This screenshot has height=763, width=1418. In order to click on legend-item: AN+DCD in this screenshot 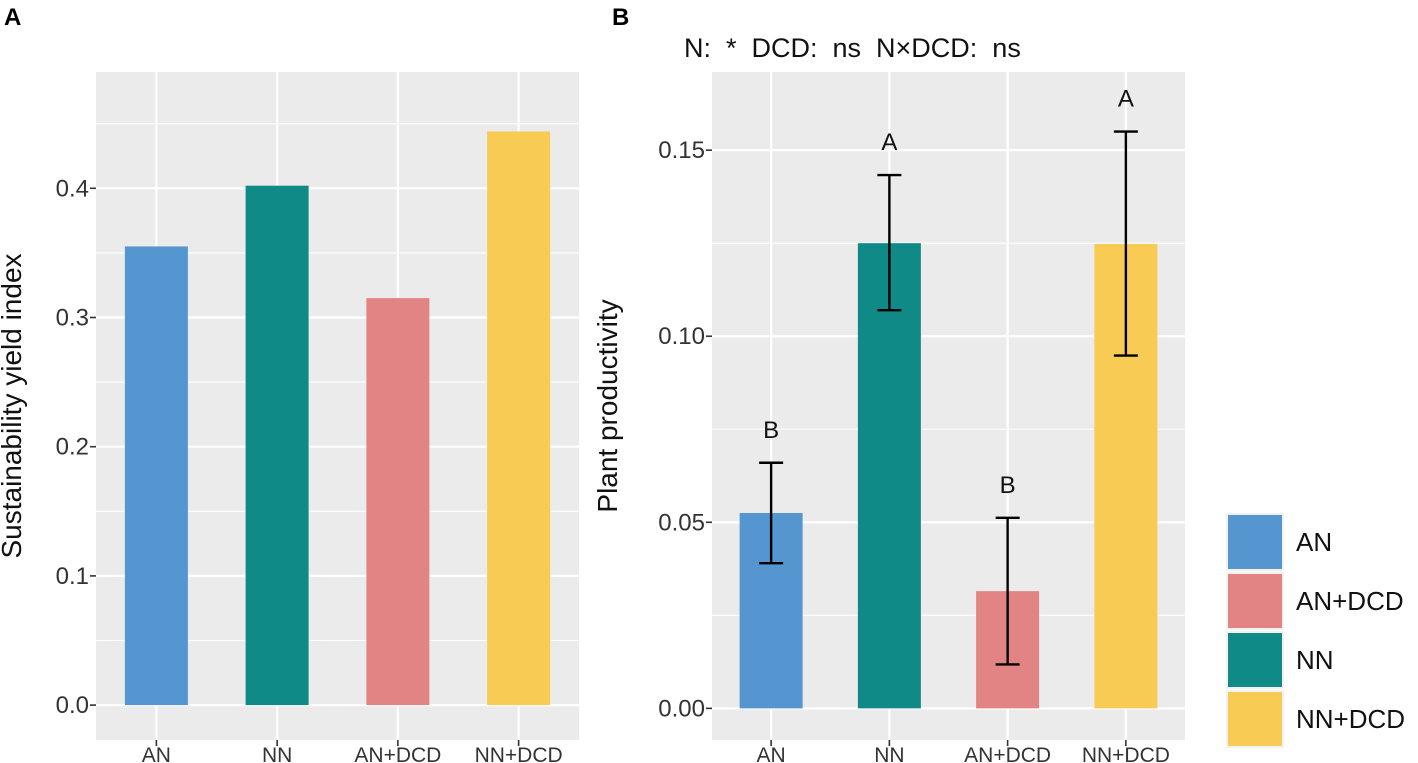, I will do `click(1315, 601)`.